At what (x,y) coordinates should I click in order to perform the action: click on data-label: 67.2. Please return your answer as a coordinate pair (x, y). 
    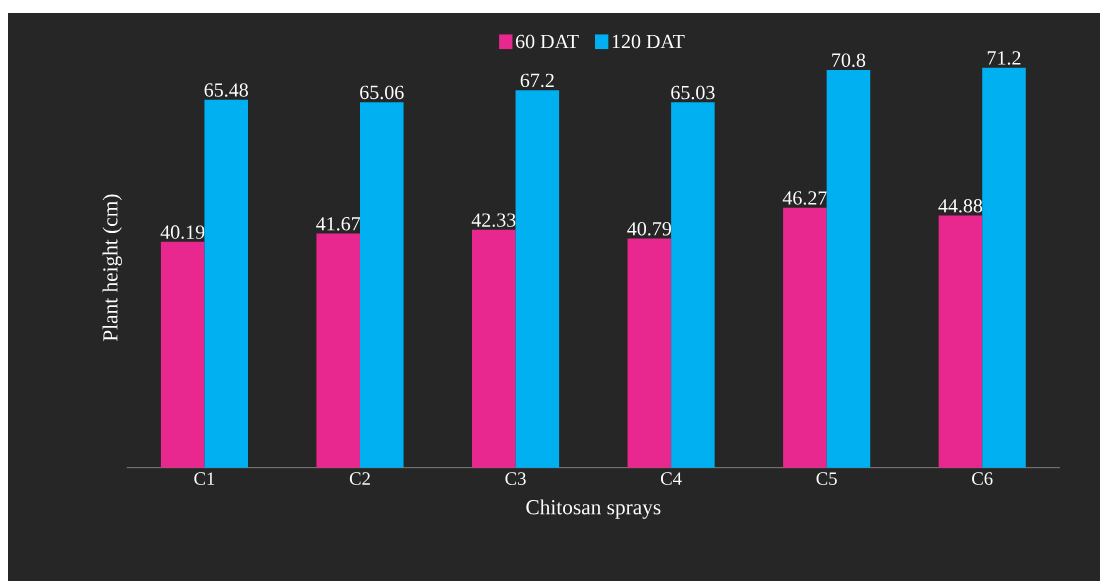
    Looking at the image, I should click on (537, 80).